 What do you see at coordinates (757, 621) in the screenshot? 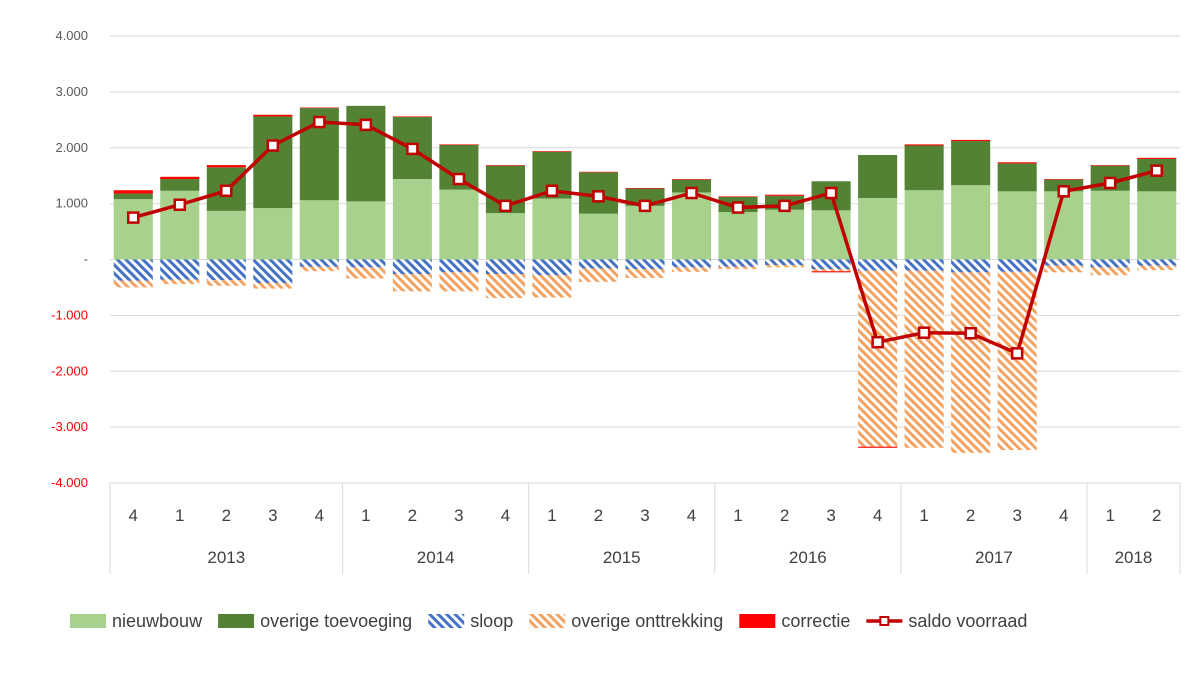
I see `legend-swatch-correctie` at bounding box center [757, 621].